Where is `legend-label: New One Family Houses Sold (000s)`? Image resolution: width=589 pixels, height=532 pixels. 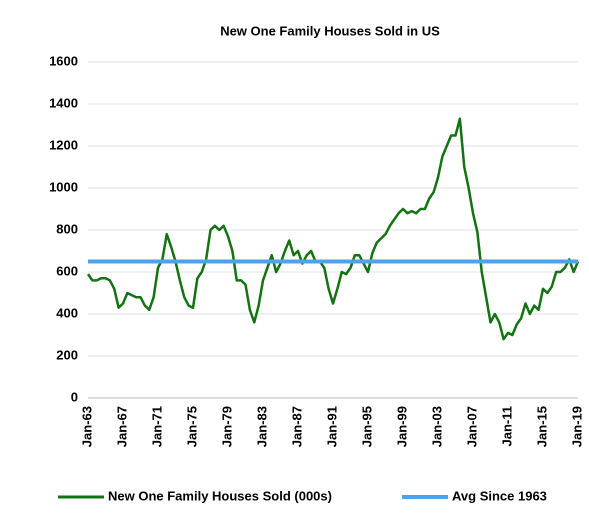 legend-label: New One Family Houses Sold (000s) is located at coordinates (220, 495).